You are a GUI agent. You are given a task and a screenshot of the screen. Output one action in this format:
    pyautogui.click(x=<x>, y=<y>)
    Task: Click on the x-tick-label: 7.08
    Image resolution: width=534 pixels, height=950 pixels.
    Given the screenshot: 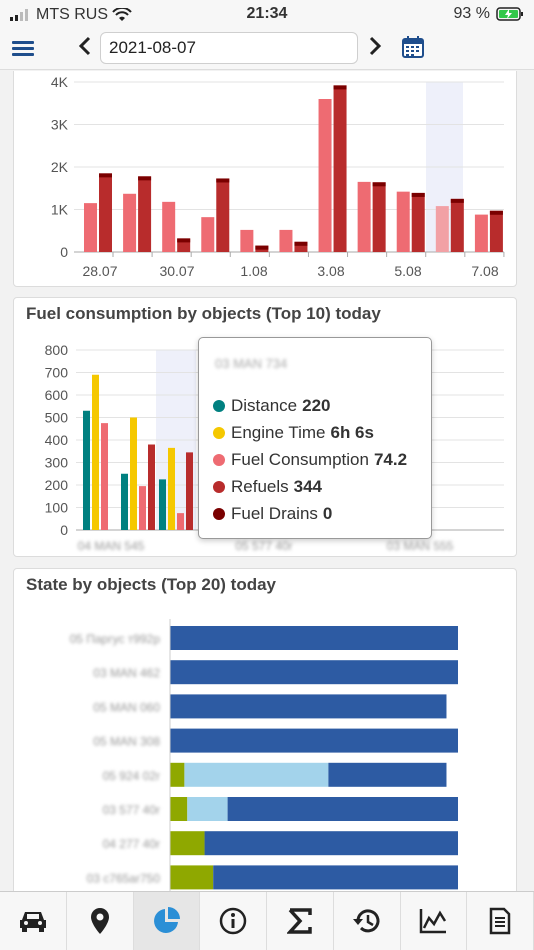 What is the action you would take?
    pyautogui.click(x=484, y=271)
    